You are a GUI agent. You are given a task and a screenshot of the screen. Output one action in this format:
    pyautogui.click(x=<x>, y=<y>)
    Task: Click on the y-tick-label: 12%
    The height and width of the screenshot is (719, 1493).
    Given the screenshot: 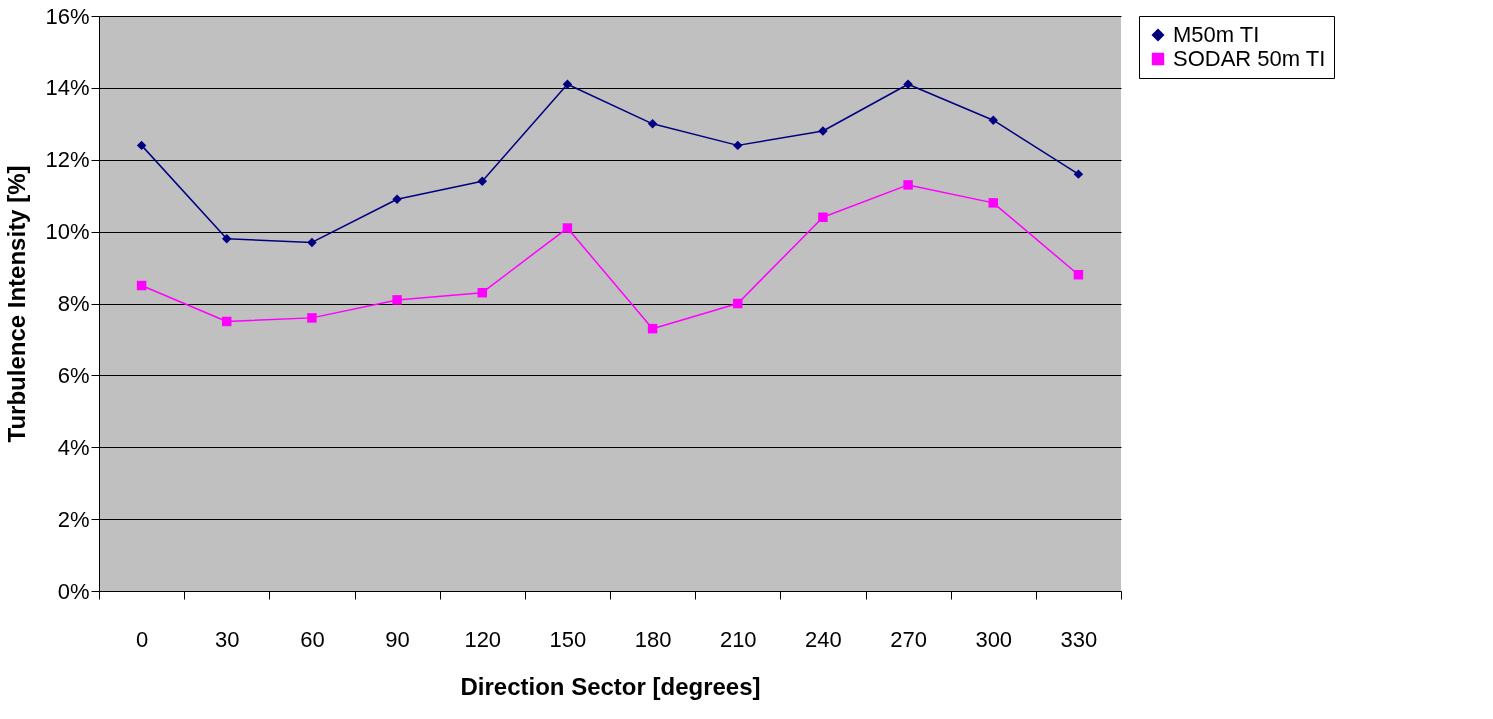 What is the action you would take?
    pyautogui.click(x=67, y=160)
    